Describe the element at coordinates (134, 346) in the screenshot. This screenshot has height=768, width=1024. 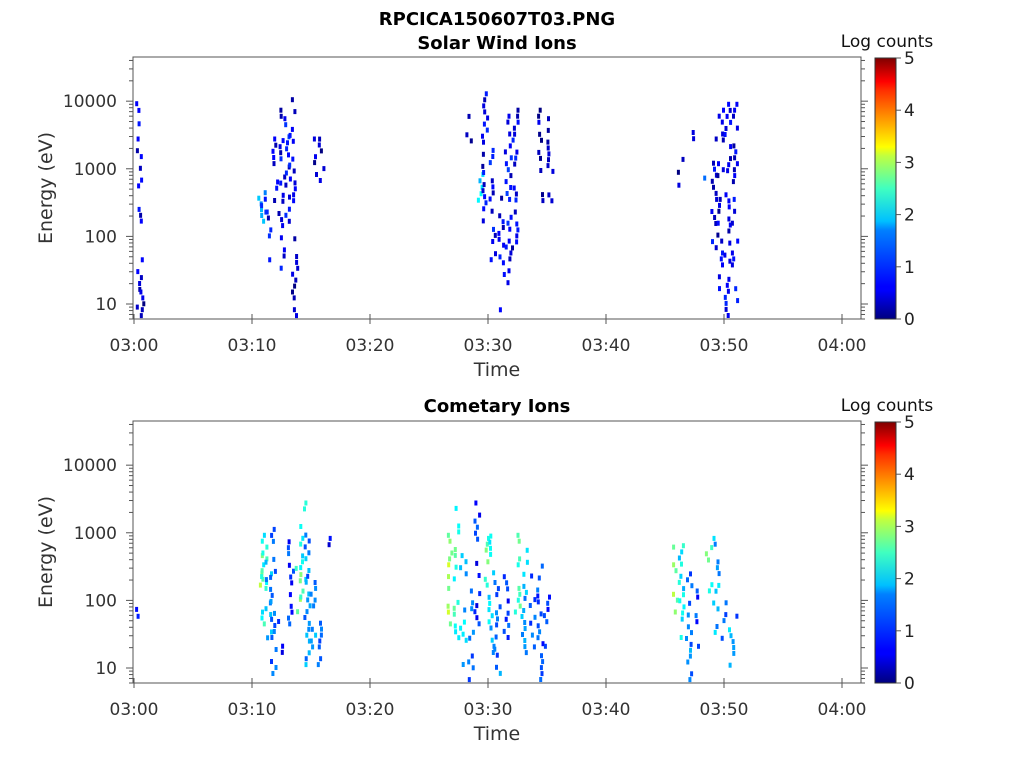
I see `x-tick-label: 03:00` at that location.